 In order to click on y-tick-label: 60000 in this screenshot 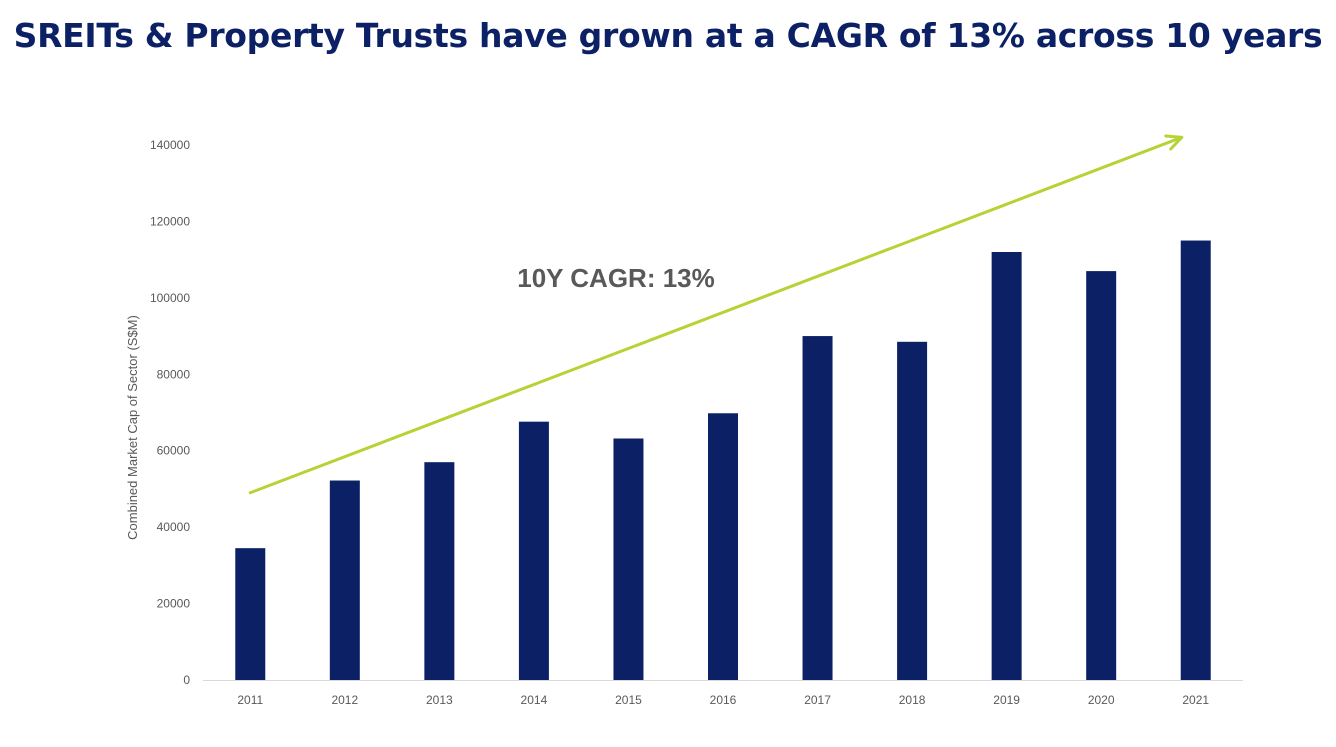, I will do `click(174, 451)`.